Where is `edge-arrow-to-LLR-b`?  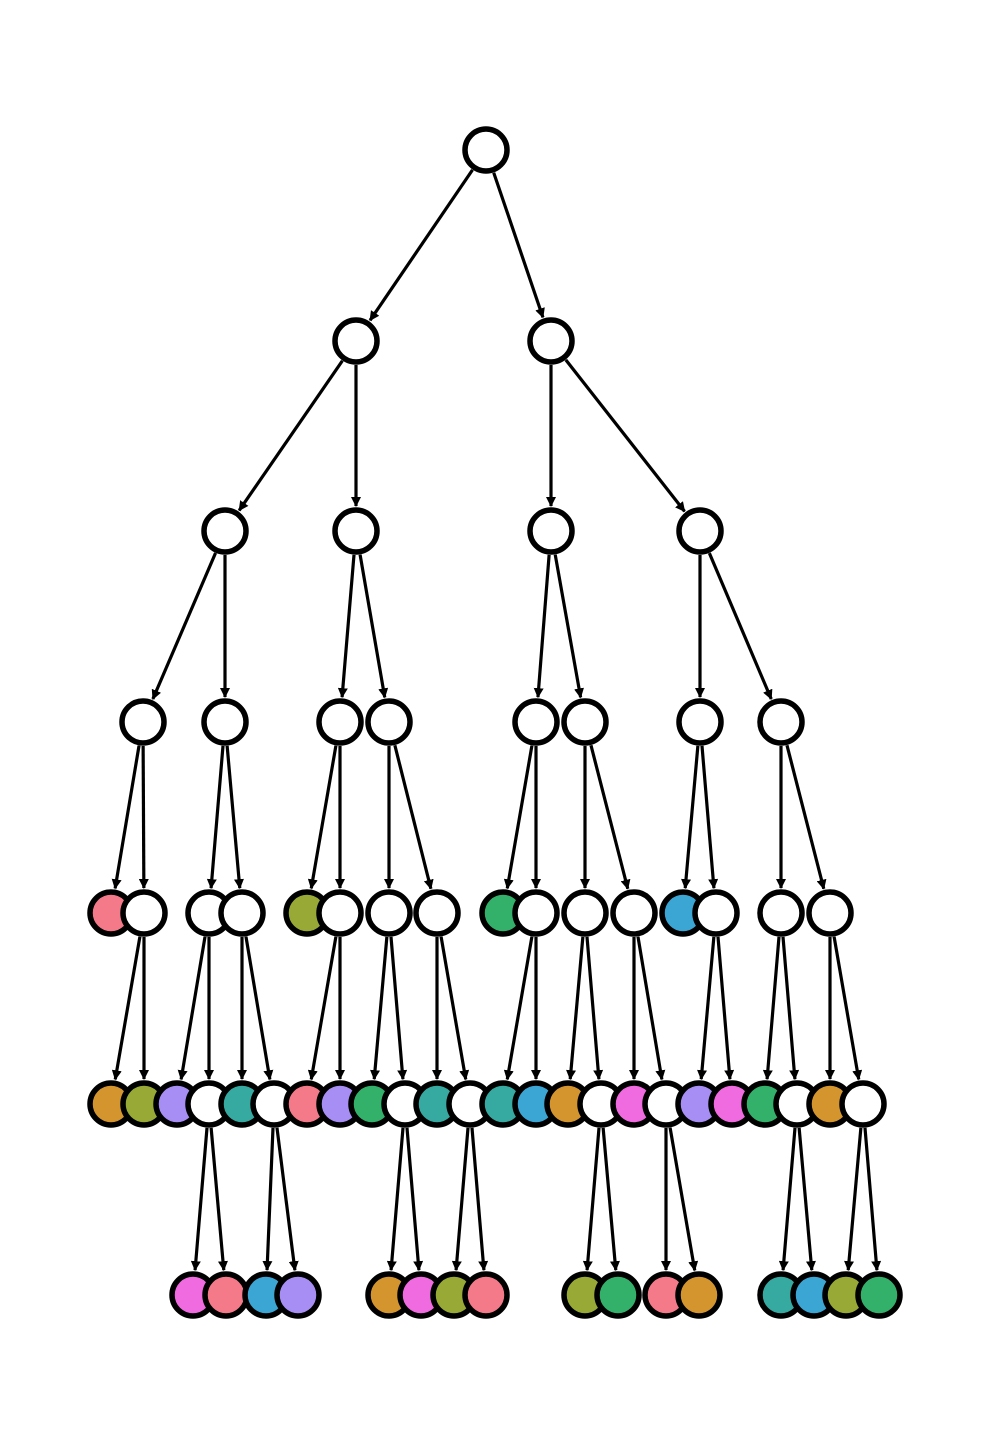
edge-arrow-to-LLR-b is located at coordinates (234, 817).